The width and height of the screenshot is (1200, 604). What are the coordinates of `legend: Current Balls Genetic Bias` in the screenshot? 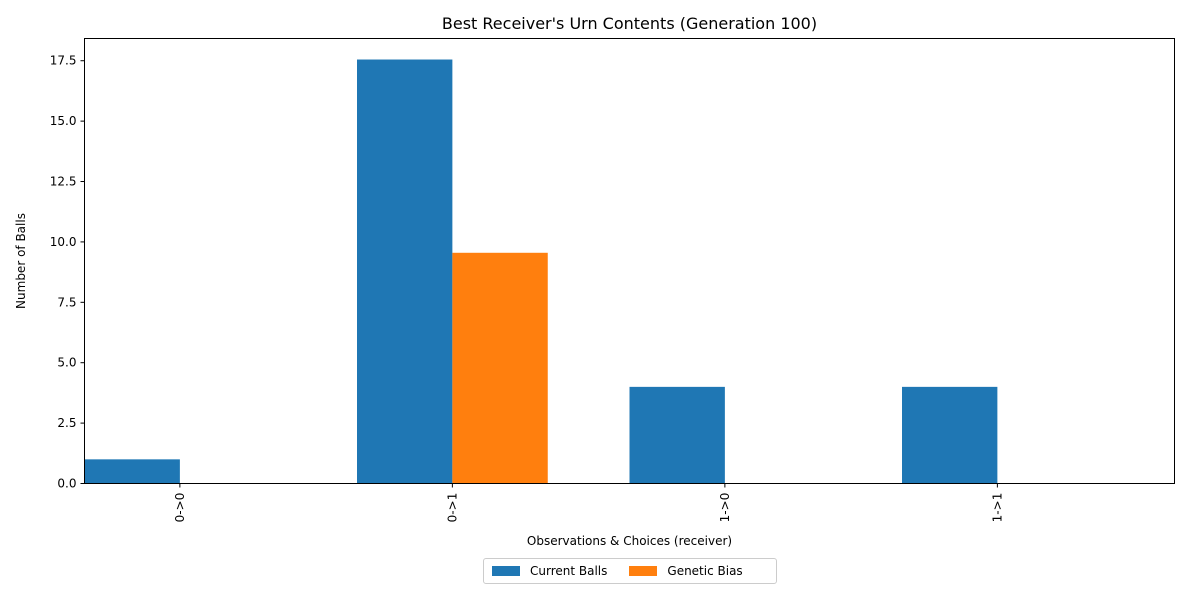 It's located at (630, 571).